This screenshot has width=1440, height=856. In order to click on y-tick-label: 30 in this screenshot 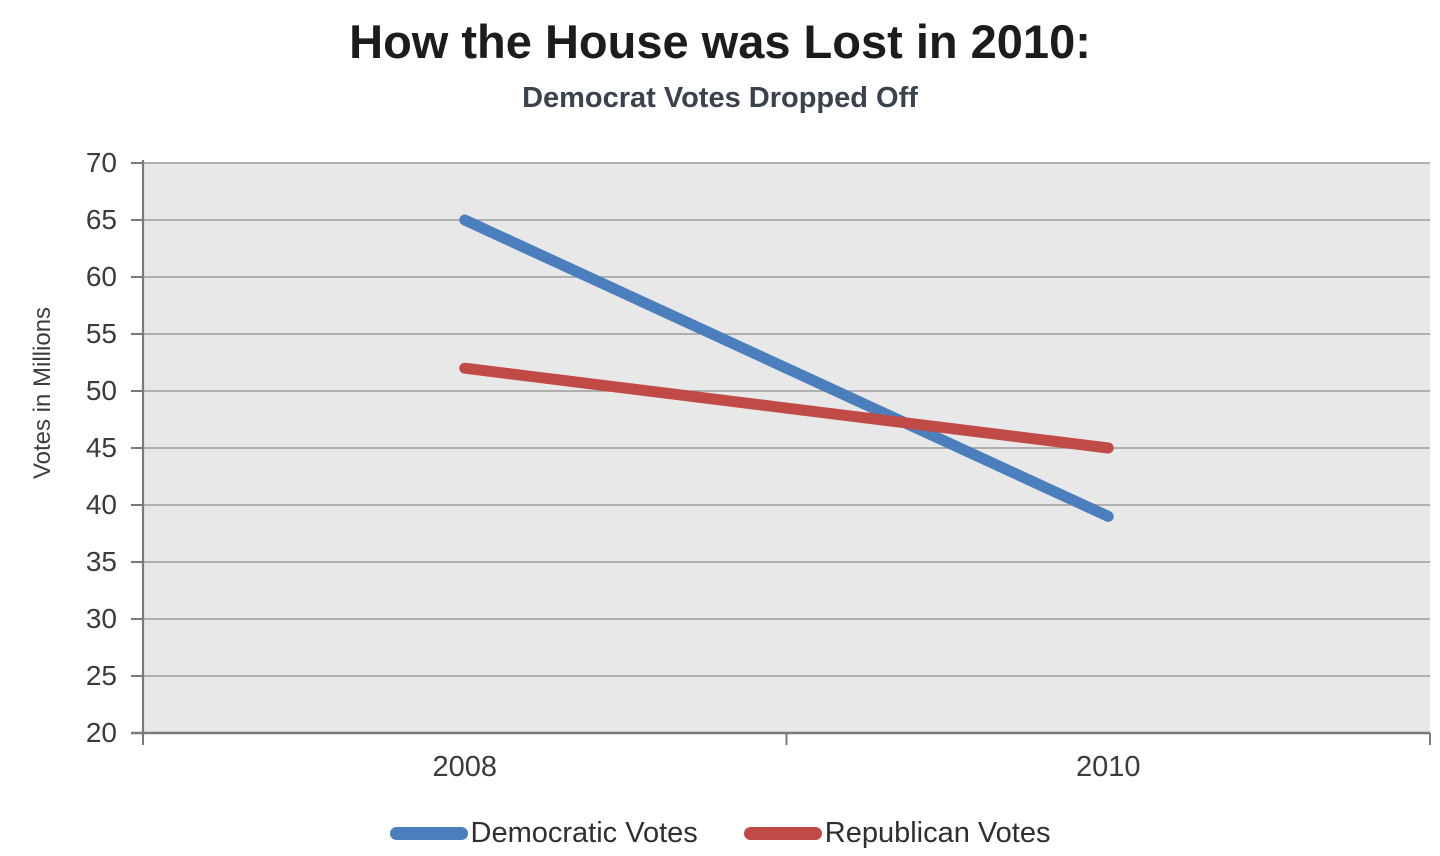, I will do `click(101, 618)`.